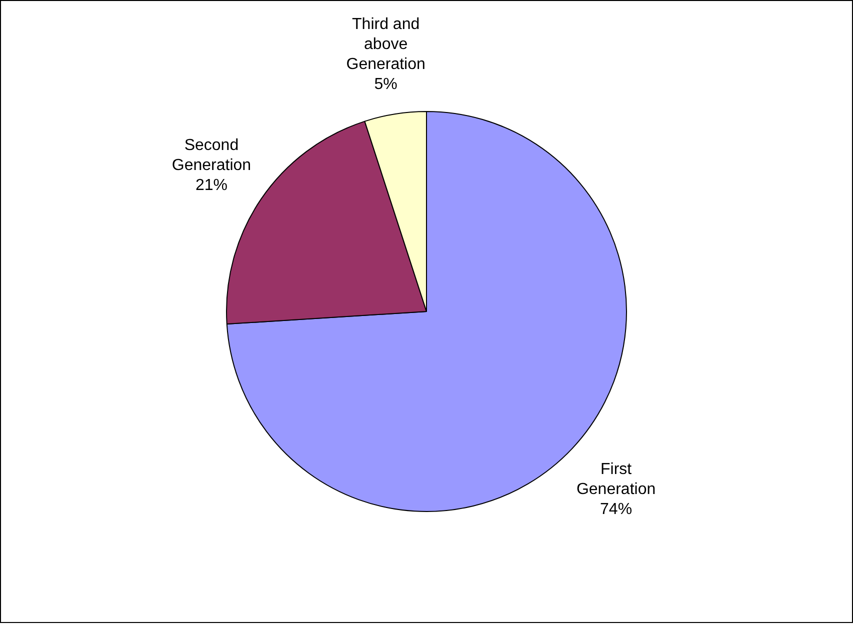 The height and width of the screenshot is (624, 853). Describe the element at coordinates (616, 479) in the screenshot. I see `slice-label: First Generation` at that location.